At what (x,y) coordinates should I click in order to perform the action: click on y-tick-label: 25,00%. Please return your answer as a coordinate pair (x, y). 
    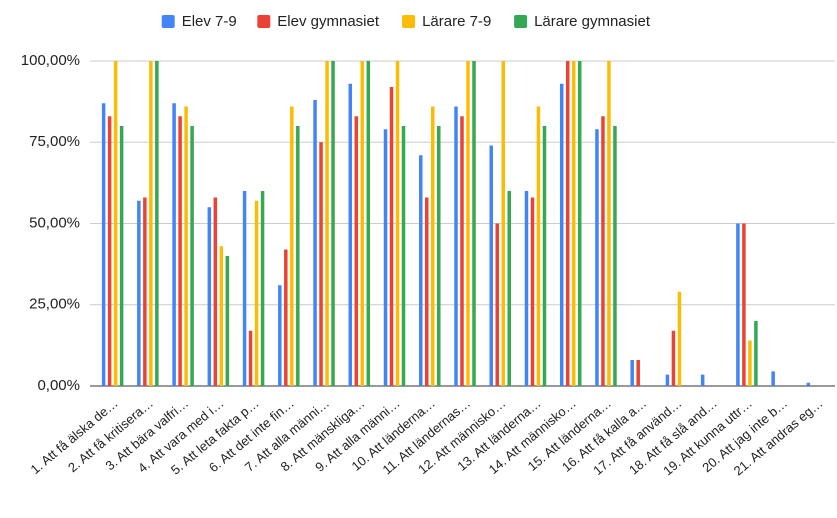
    Looking at the image, I should click on (54, 304).